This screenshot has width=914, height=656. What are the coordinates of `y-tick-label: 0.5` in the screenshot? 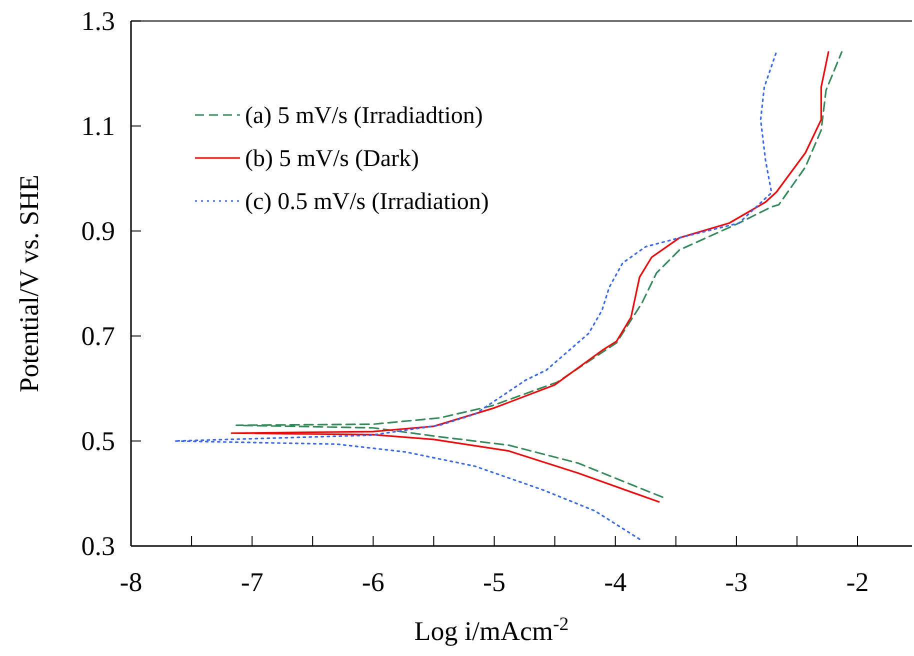 It's located at (98, 441).